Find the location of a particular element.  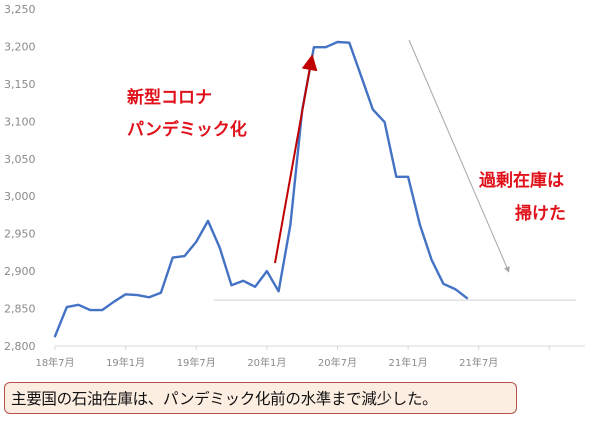

rise-arrow-icon is located at coordinates (296, 159).